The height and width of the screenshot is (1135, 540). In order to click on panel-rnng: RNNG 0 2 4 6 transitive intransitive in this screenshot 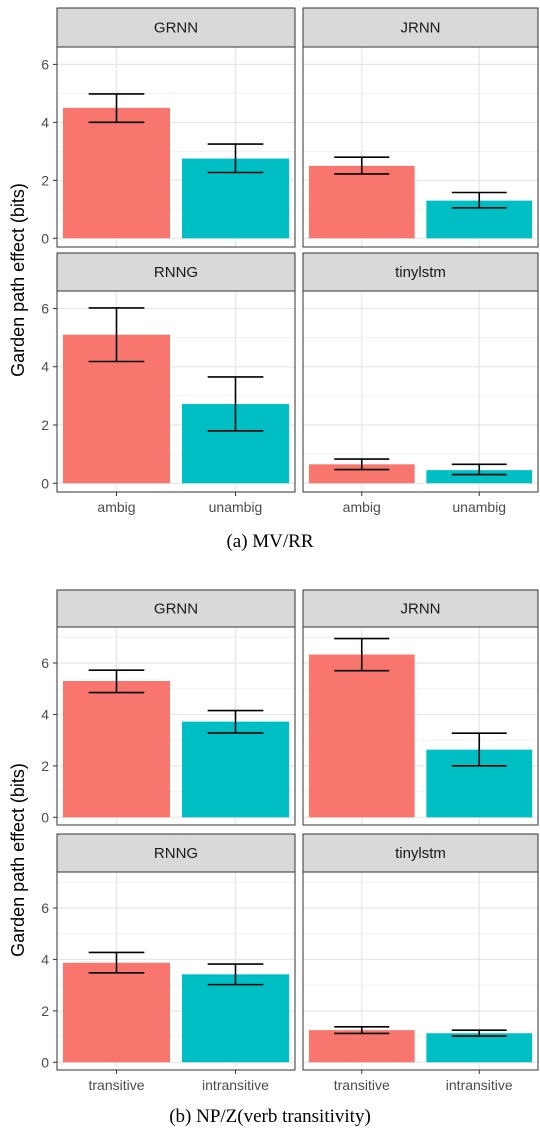, I will do `click(168, 963)`.